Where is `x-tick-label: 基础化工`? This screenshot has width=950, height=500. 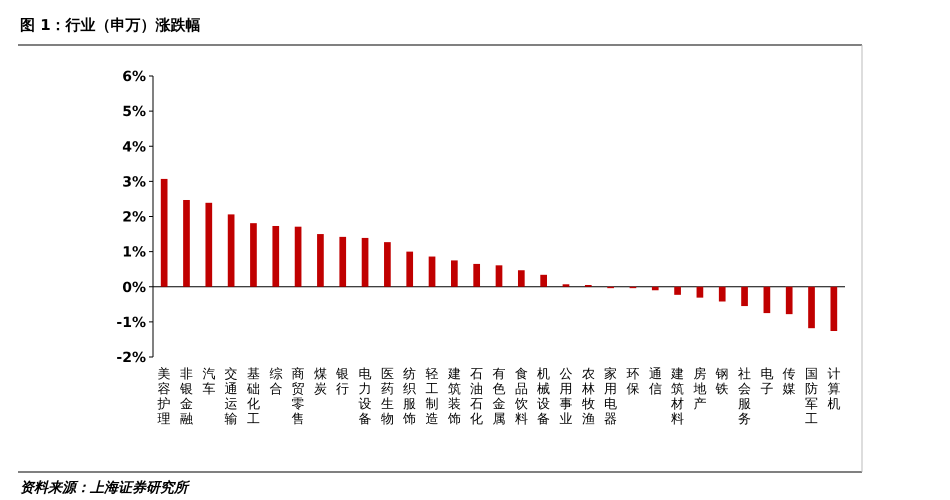 x-tick-label: 基础化工 is located at coordinates (253, 397).